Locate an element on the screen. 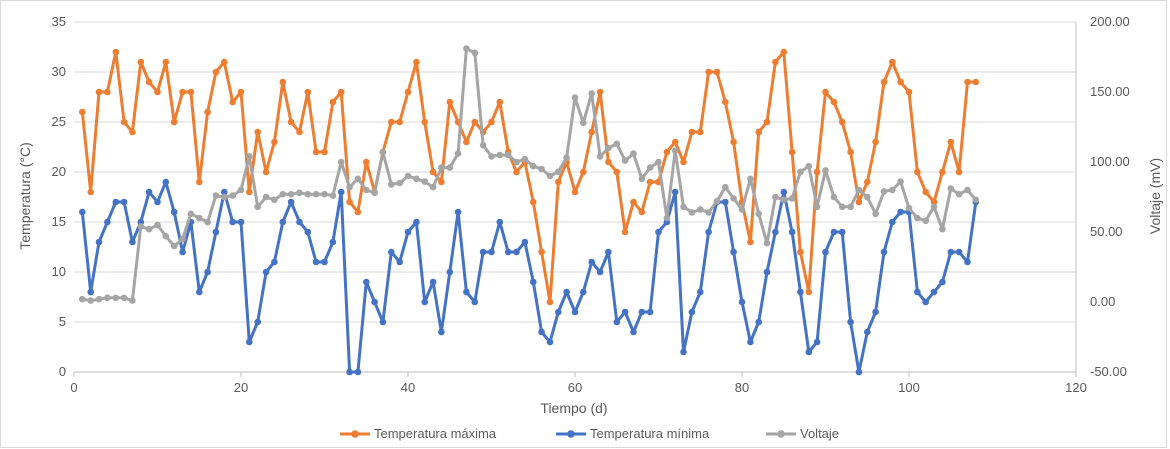 This screenshot has width=1170, height=449. legend-item: Temperatura mínima is located at coordinates (633, 433).